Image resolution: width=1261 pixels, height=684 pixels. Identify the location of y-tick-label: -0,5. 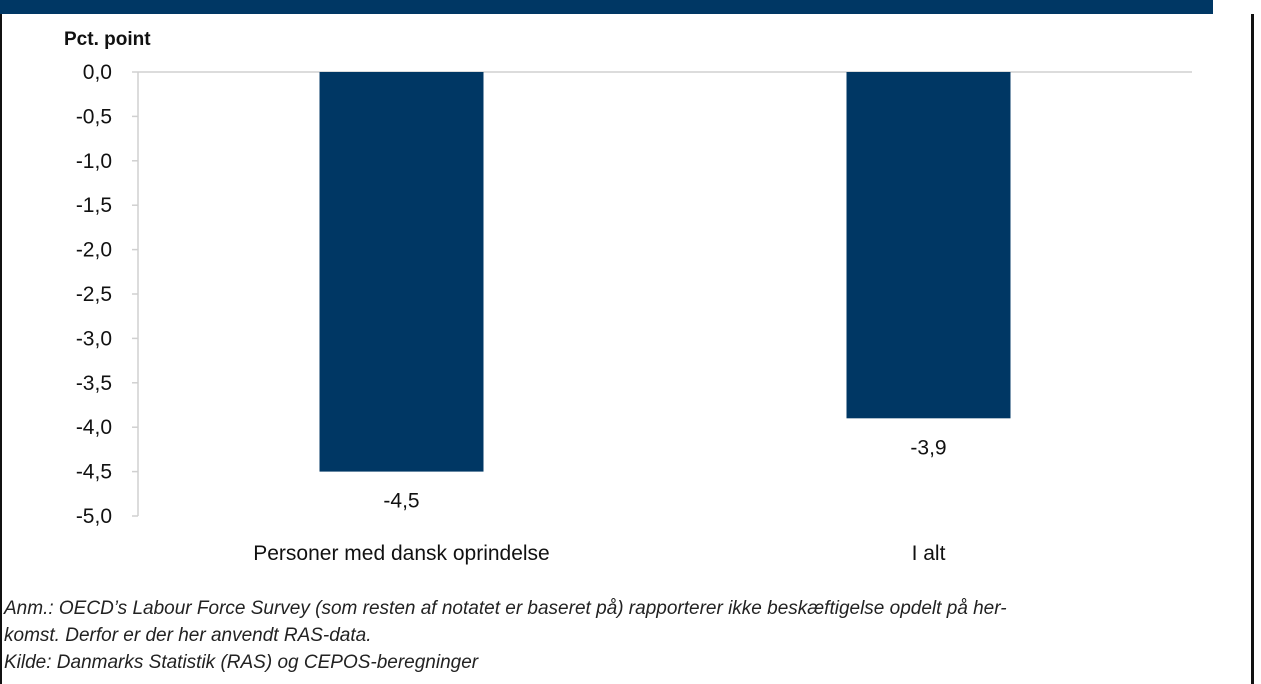
(94, 116).